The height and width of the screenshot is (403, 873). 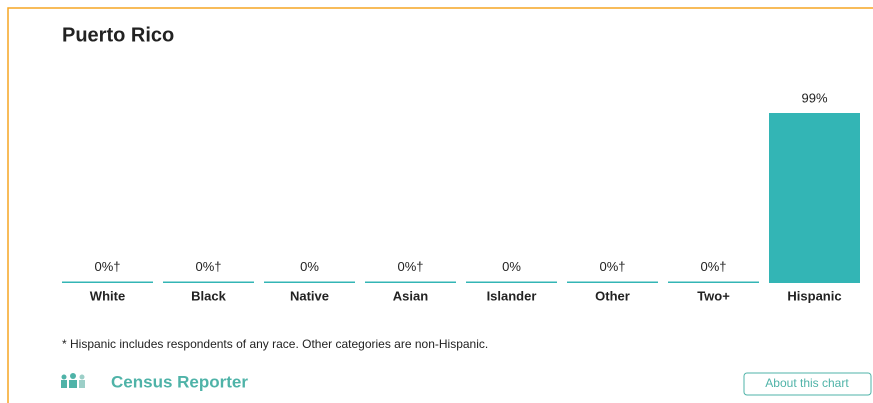 I want to click on about-button, so click(x=807, y=384).